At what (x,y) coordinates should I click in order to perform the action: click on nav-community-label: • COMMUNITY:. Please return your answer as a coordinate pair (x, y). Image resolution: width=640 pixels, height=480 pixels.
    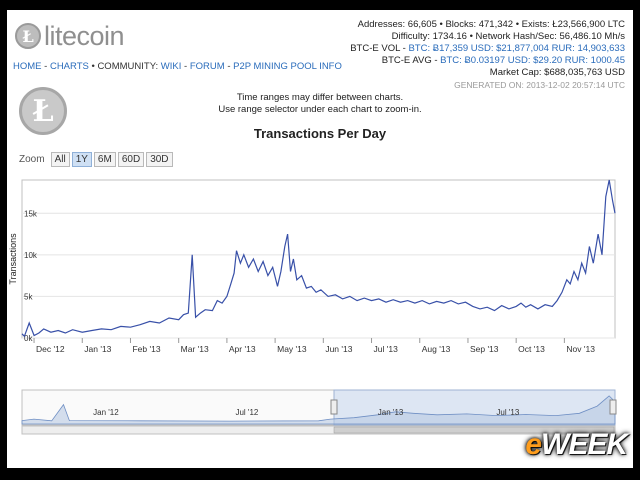
    Looking at the image, I should click on (125, 66).